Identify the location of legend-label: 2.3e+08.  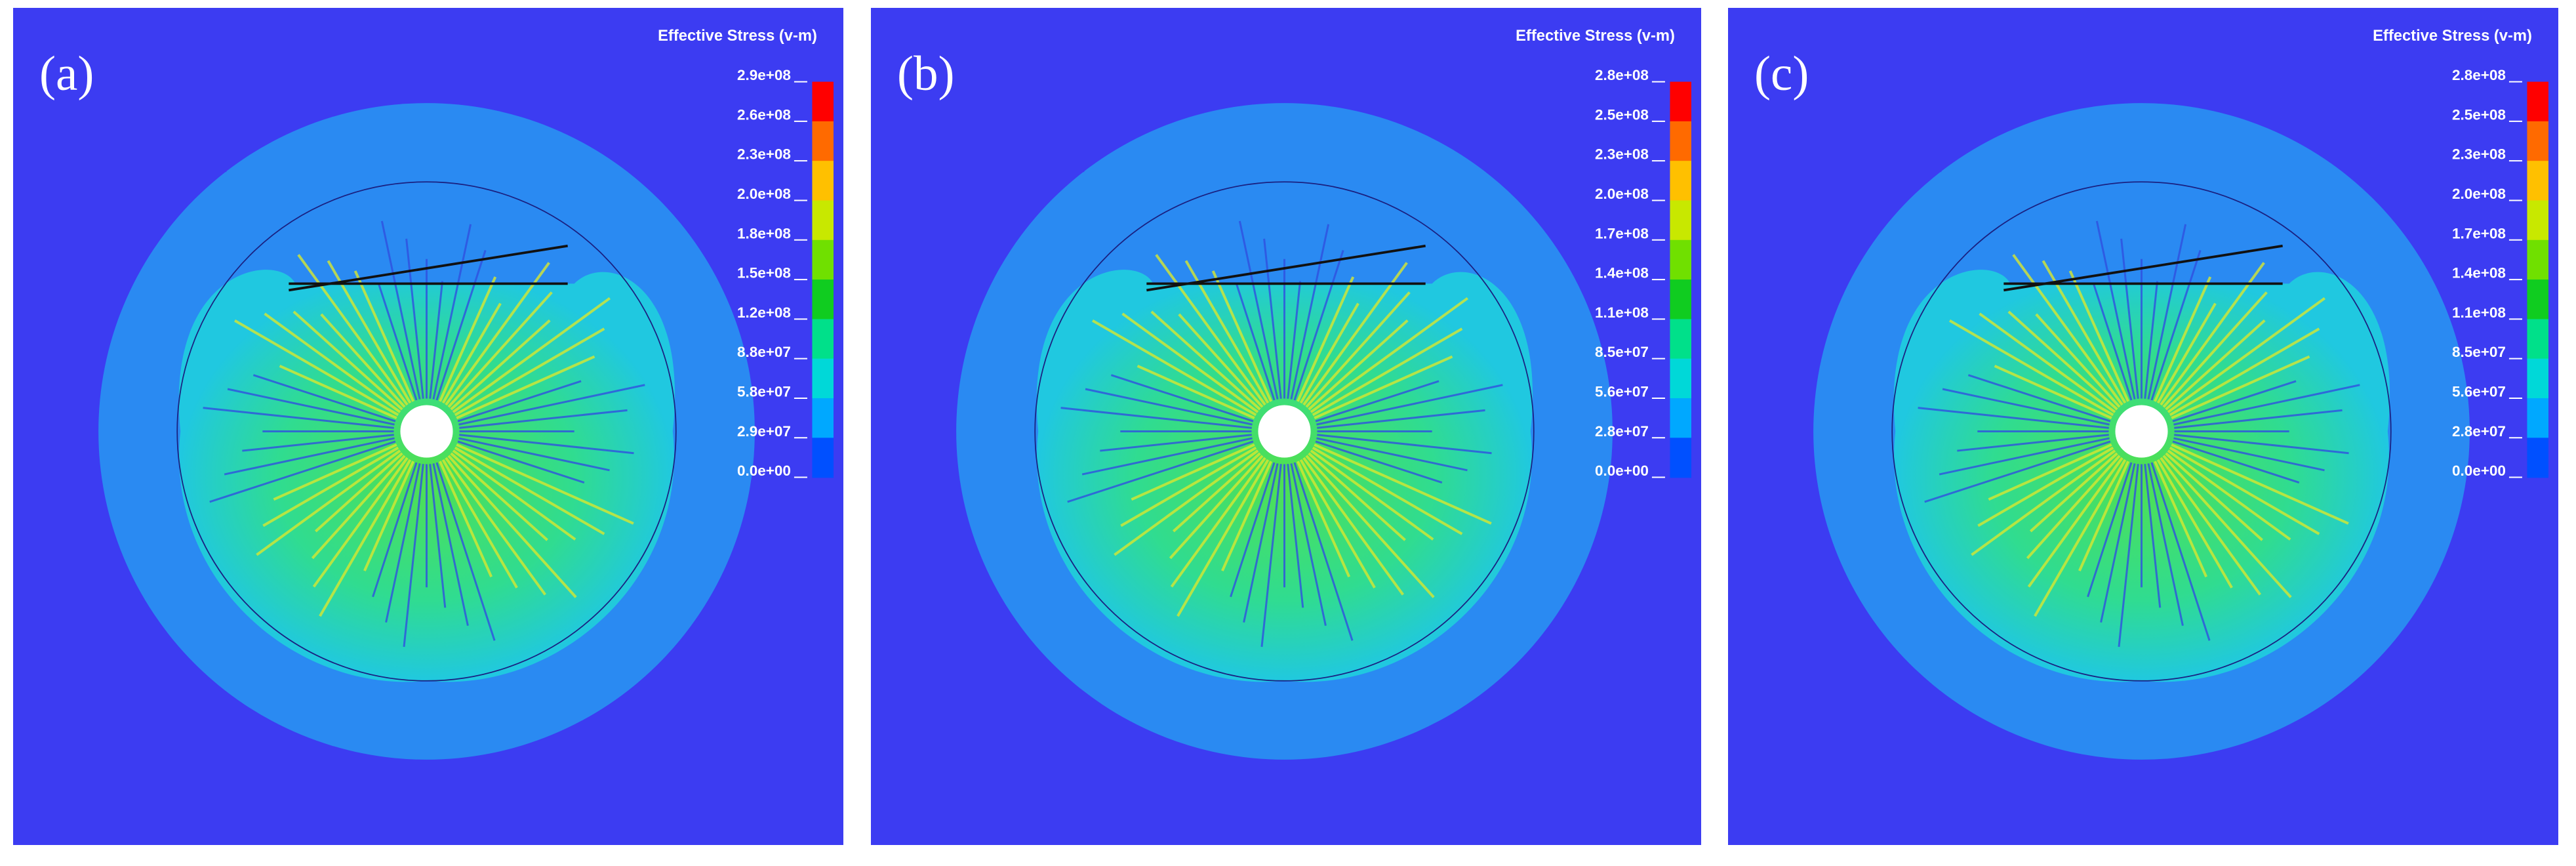
(2479, 154).